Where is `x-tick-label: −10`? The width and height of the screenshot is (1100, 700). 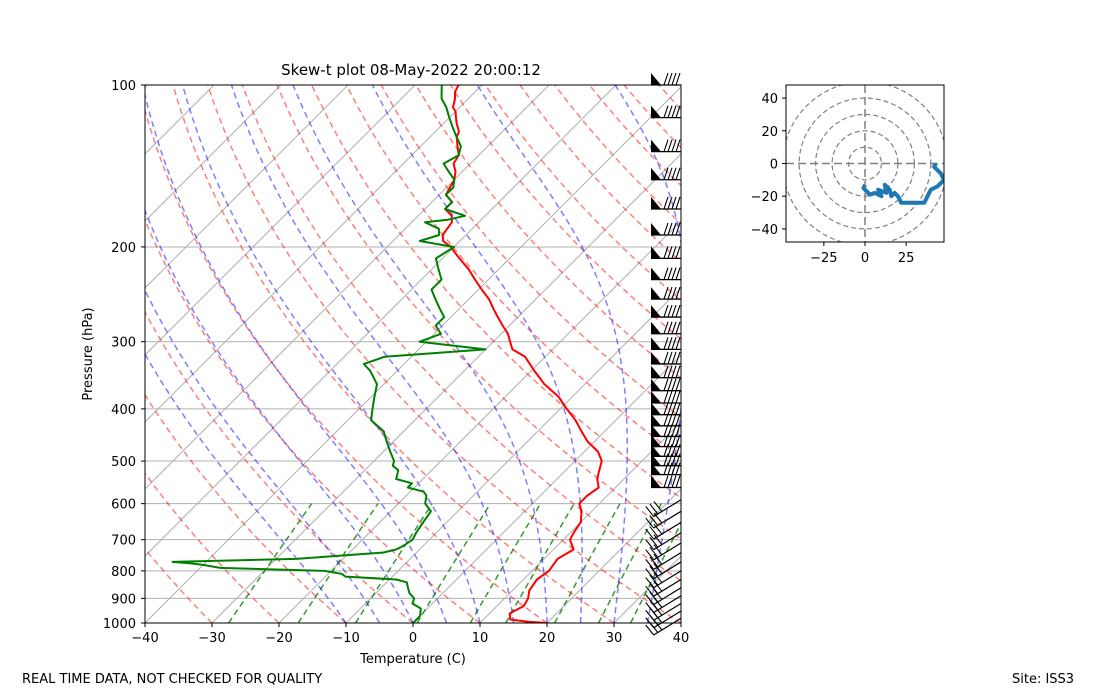
x-tick-label: −10 is located at coordinates (345, 638).